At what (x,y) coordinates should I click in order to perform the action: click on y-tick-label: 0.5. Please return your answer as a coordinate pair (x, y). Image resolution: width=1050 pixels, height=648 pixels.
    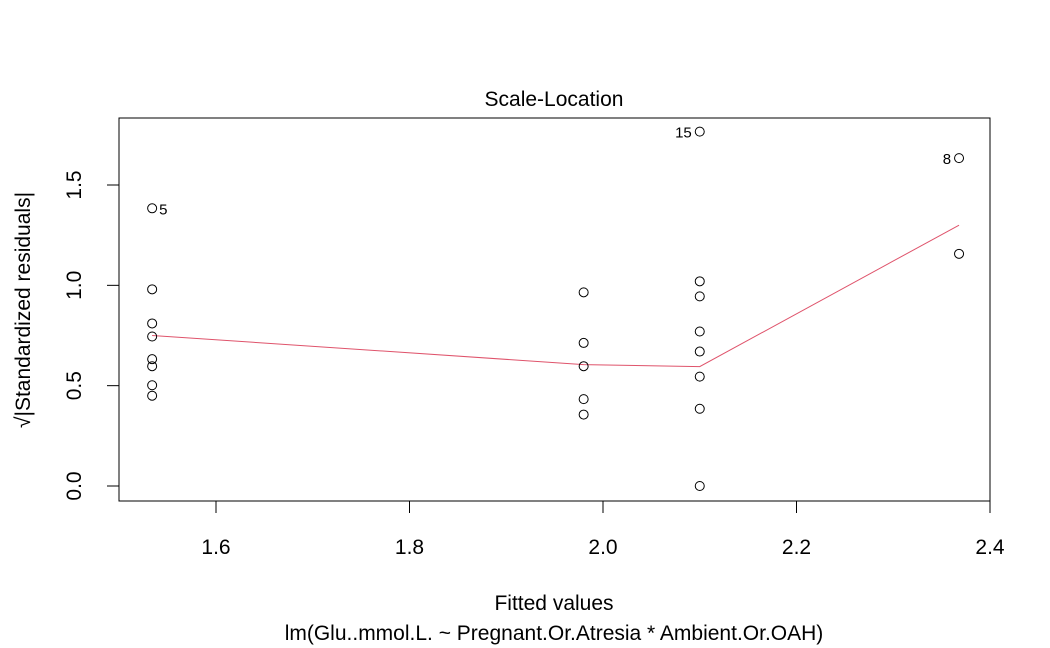
    Looking at the image, I should click on (74, 385).